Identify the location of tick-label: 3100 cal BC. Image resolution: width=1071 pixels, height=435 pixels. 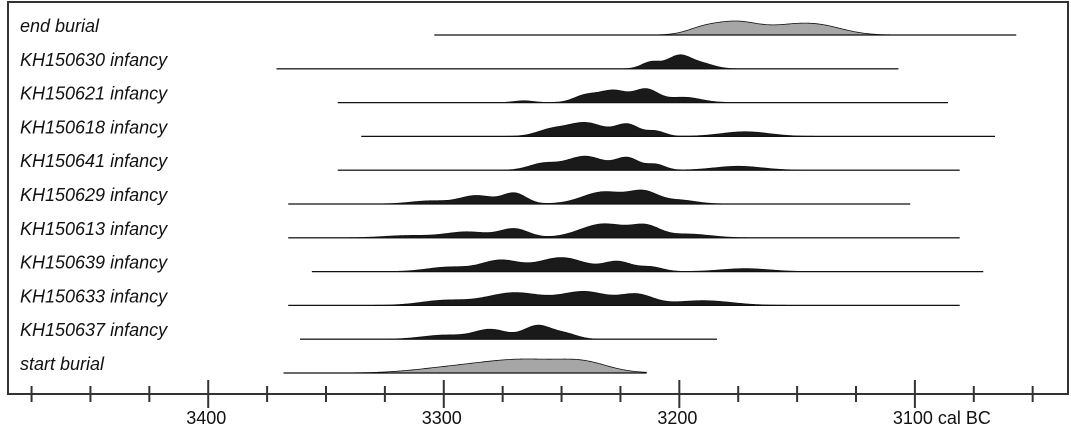
(942, 418).